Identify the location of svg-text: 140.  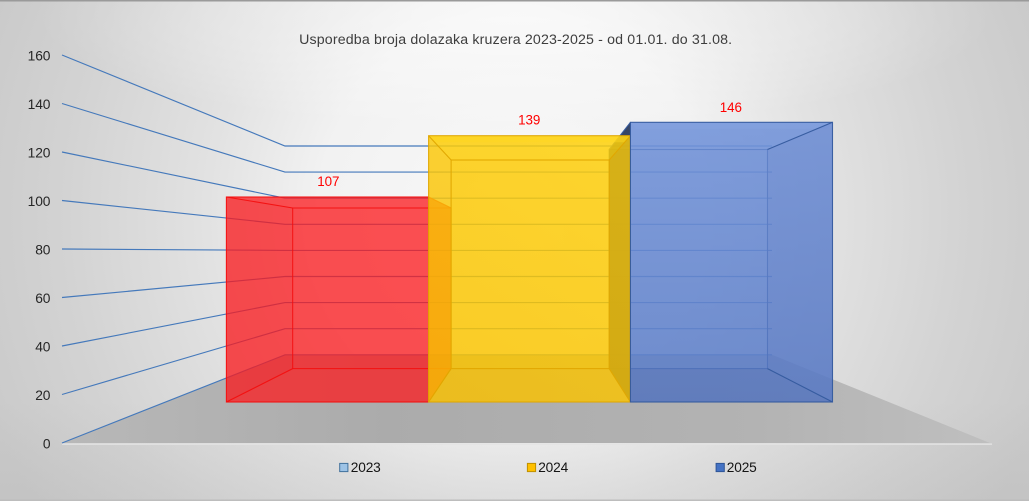
(39, 104).